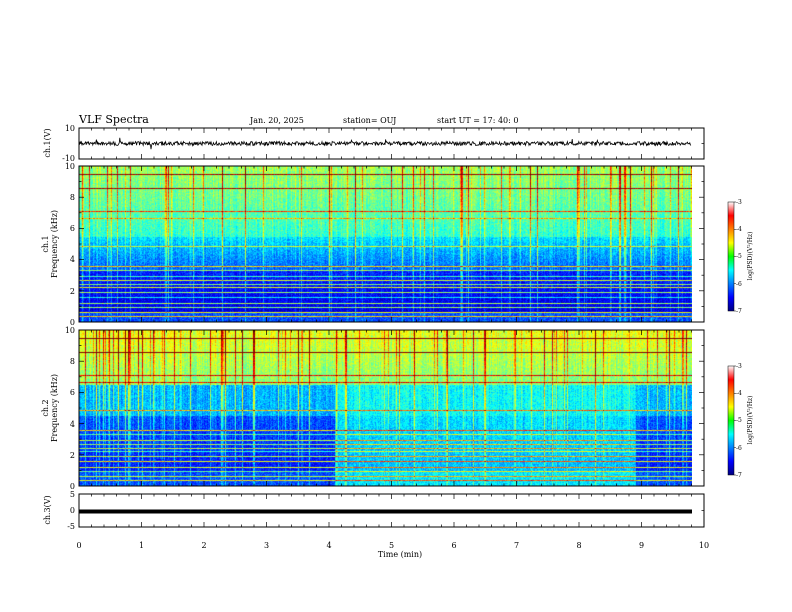  I want to click on ch1-freq-tick-2: 2, so click(72, 291).